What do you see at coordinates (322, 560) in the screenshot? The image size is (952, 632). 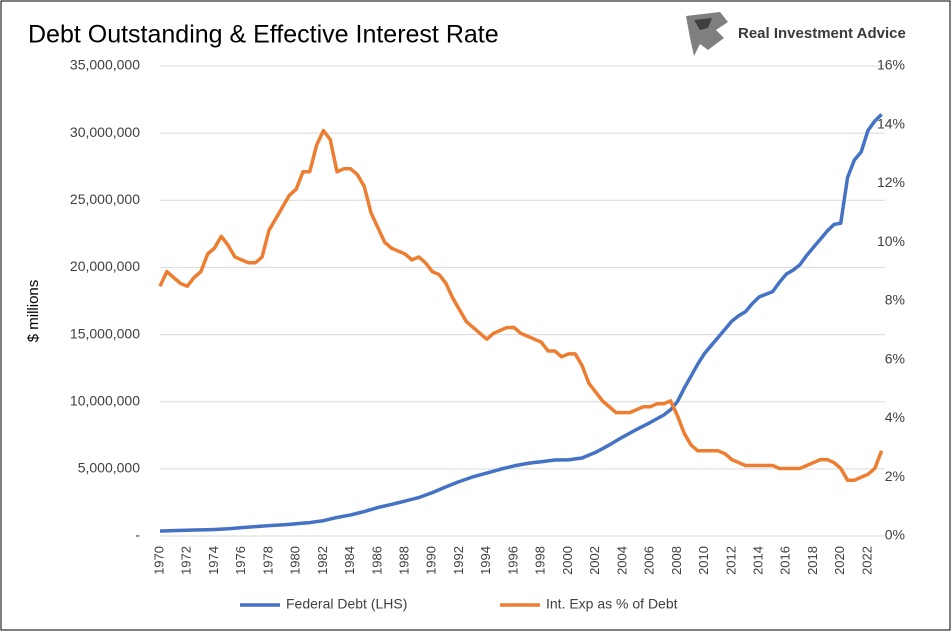 I see `x-tick-label: 1982` at bounding box center [322, 560].